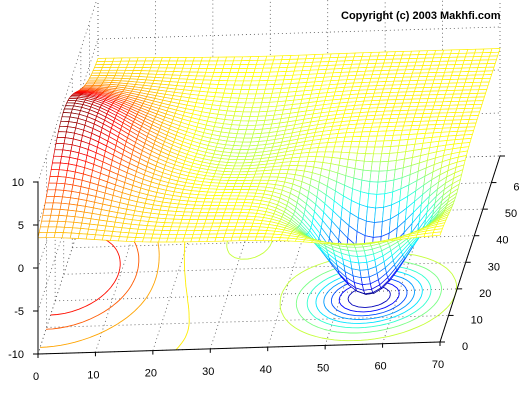 Image resolution: width=519 pixels, height=401 pixels. I want to click on x-tick-label: 60, so click(380, 367).